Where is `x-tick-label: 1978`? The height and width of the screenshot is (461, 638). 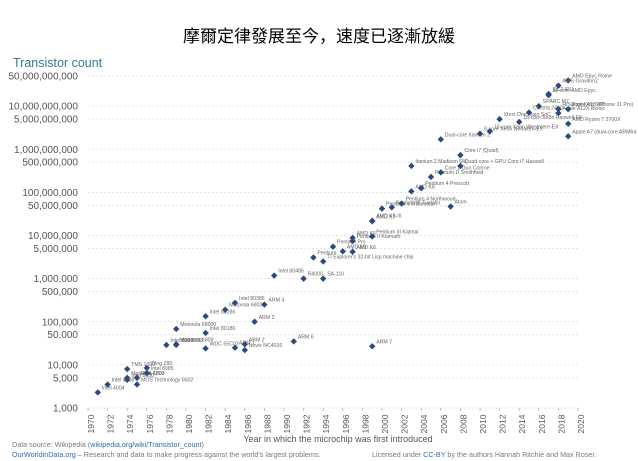
x-tick-label: 1978 is located at coordinates (169, 423).